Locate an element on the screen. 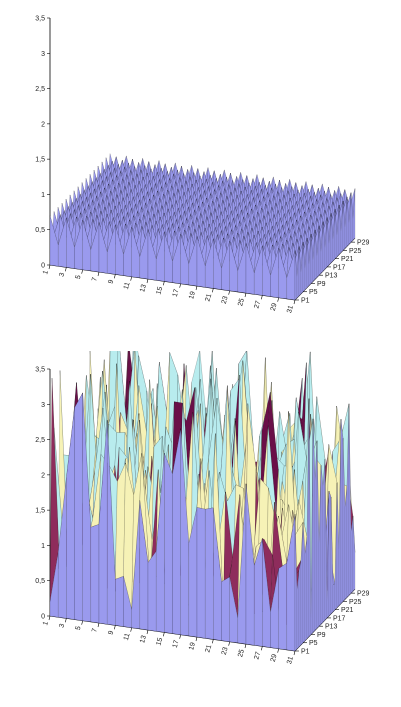 The width and height of the screenshot is (401, 707). bottom-y-tick-label: P21 is located at coordinates (347, 610).